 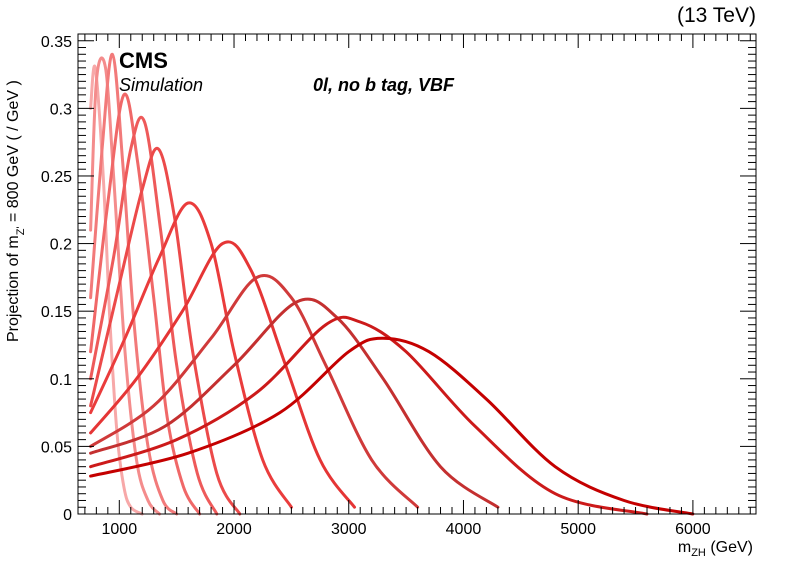 I want to click on y-tick-label: 0.15, so click(x=56, y=312).